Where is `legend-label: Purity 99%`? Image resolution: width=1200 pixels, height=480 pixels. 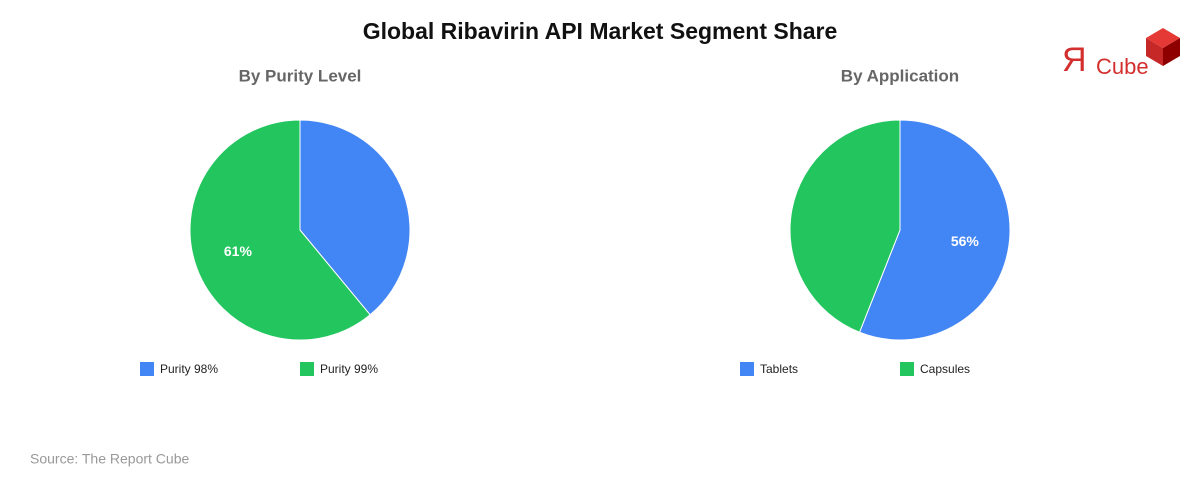 legend-label: Purity 99% is located at coordinates (349, 369).